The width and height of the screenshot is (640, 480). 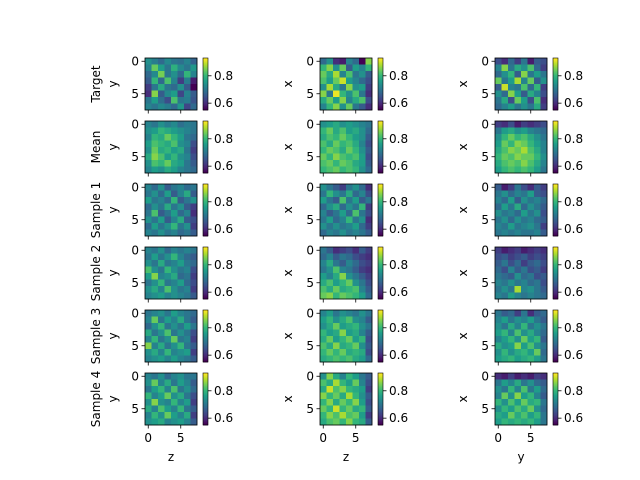 I want to click on x-axis-label: y, so click(x=520, y=457).